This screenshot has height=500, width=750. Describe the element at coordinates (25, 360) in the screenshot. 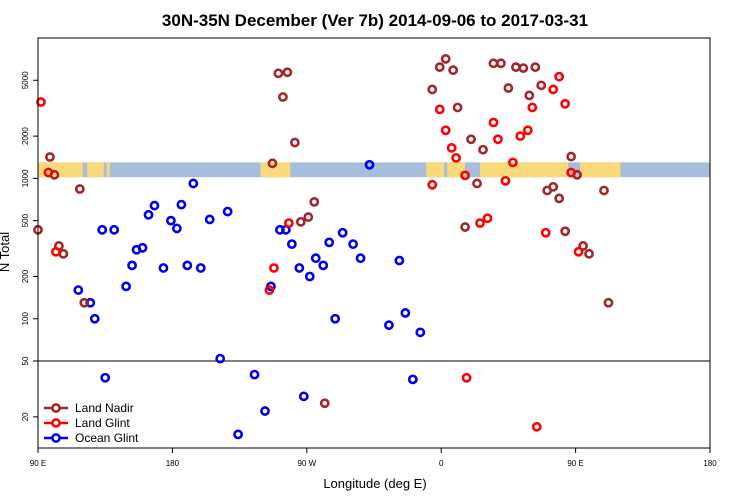

I see `y-tick-label: 50` at that location.